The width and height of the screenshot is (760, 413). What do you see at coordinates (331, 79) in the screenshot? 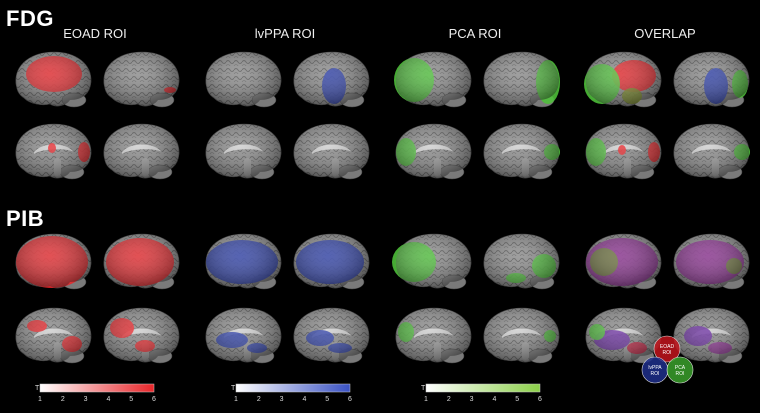
I see `brain-R-fdg-col1` at bounding box center [331, 79].